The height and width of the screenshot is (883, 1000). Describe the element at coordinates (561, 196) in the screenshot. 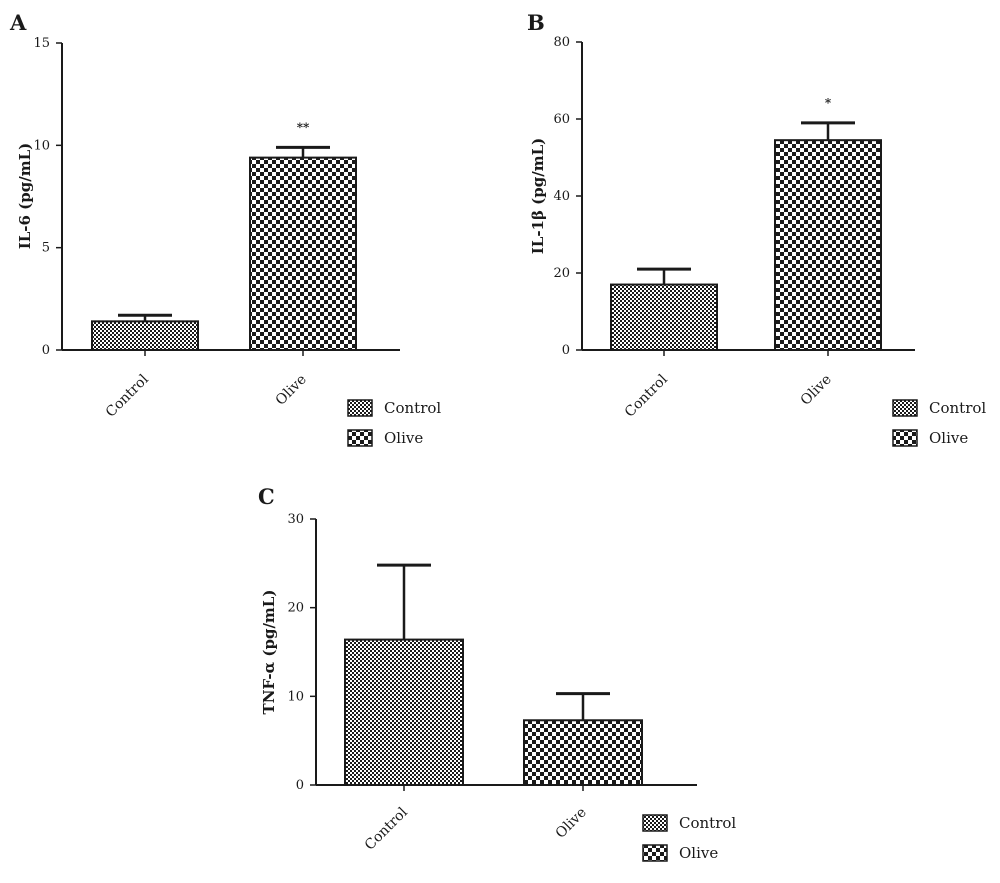

I see `panel-b-y-tick-label: 40` at that location.